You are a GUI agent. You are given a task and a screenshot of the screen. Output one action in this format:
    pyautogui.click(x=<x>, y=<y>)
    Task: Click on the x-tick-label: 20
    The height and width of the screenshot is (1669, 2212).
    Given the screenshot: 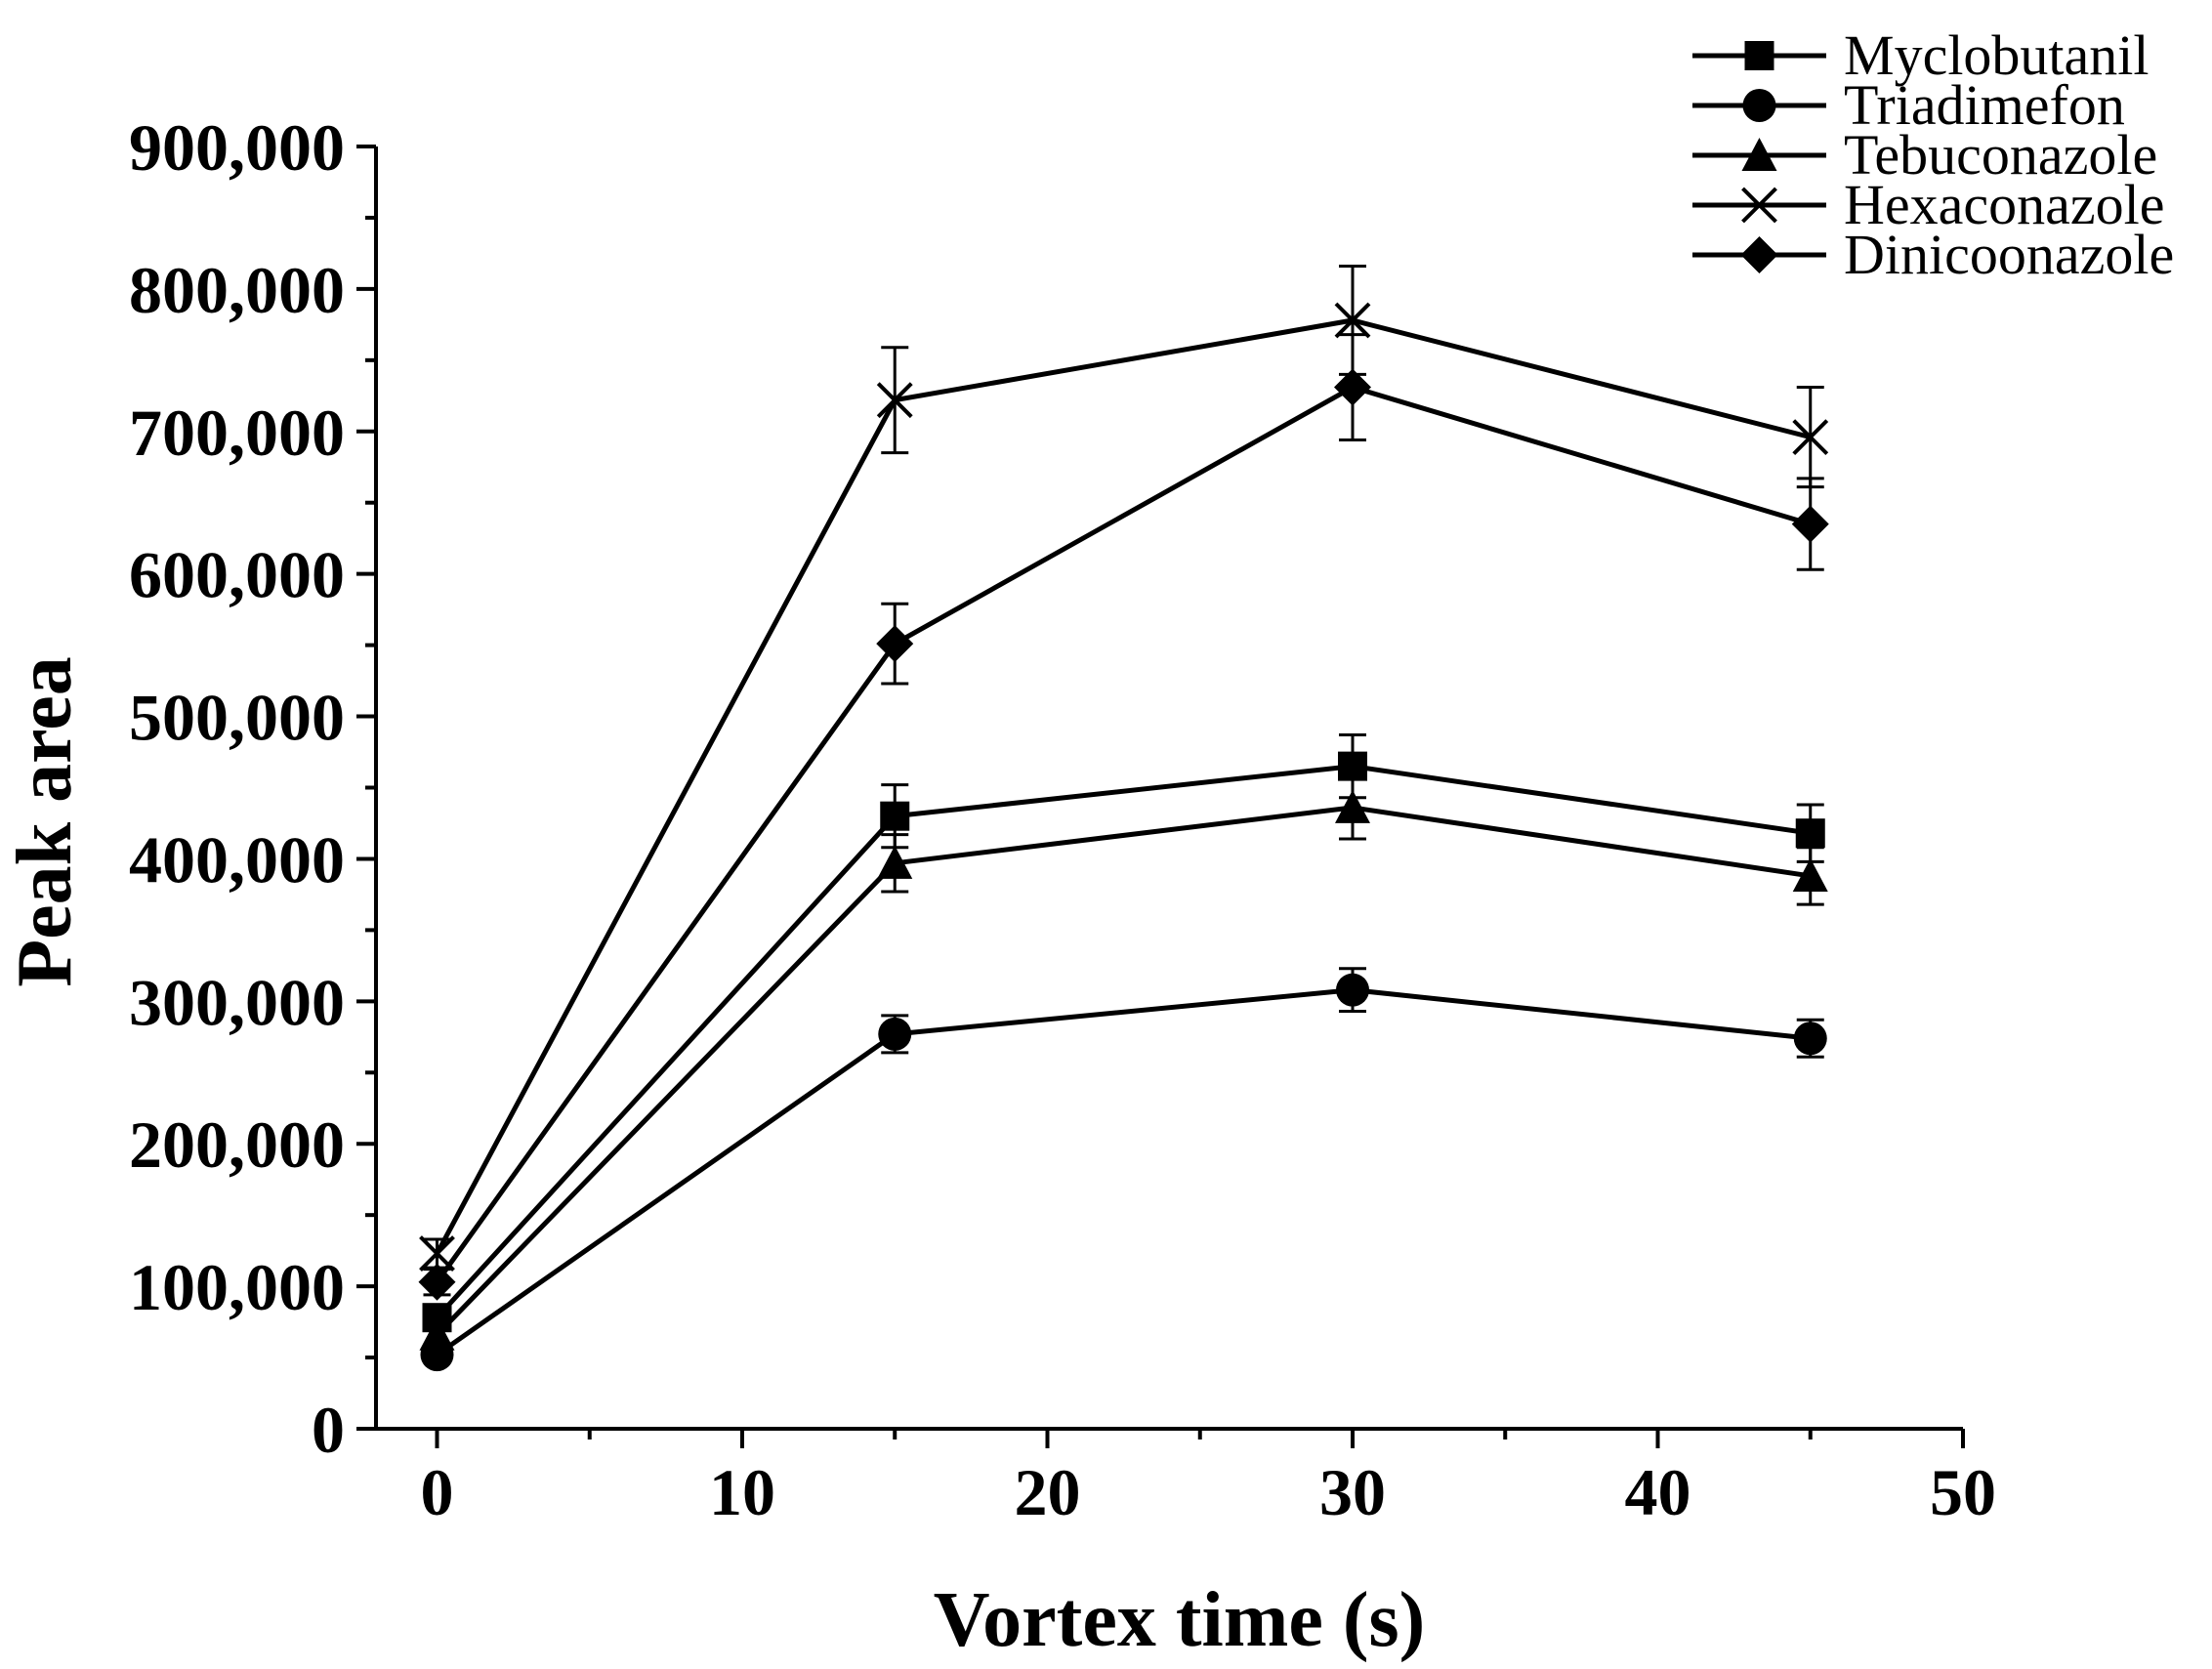 What is the action you would take?
    pyautogui.click(x=1048, y=1492)
    